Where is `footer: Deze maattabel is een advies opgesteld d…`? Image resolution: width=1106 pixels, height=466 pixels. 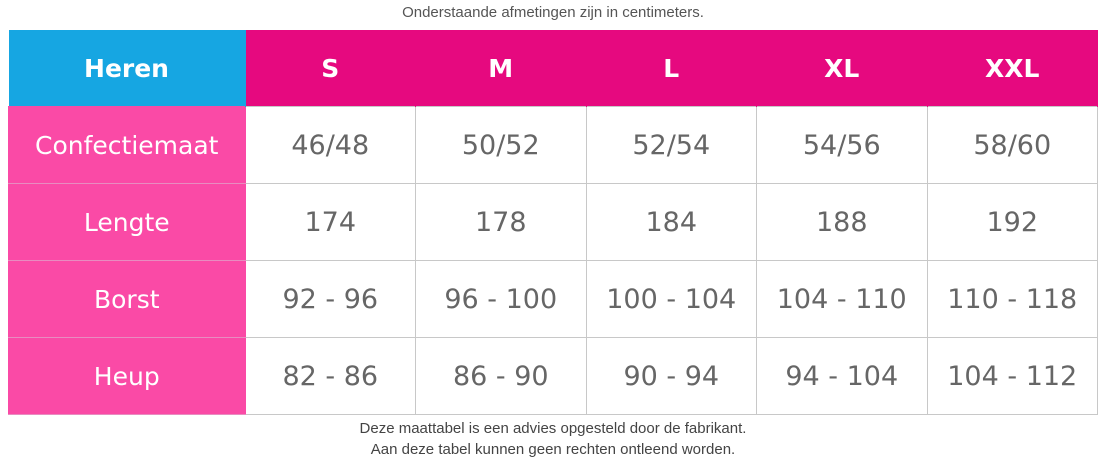
footer: Deze maattabel is een advies opgesteld d… is located at coordinates (553, 439).